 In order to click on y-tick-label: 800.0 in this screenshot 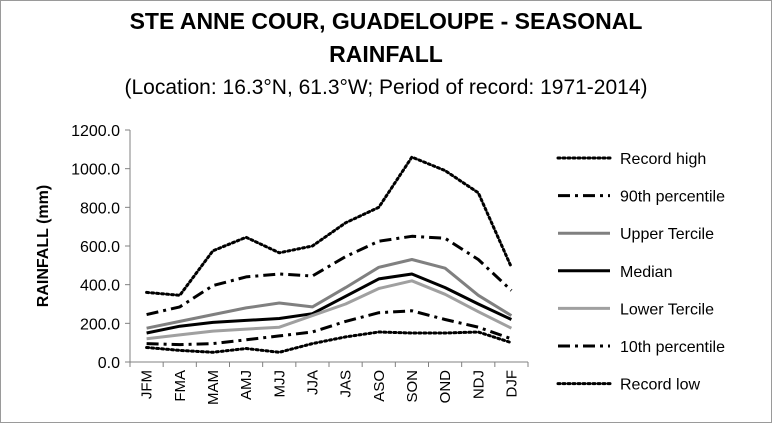, I will do `click(100, 208)`.